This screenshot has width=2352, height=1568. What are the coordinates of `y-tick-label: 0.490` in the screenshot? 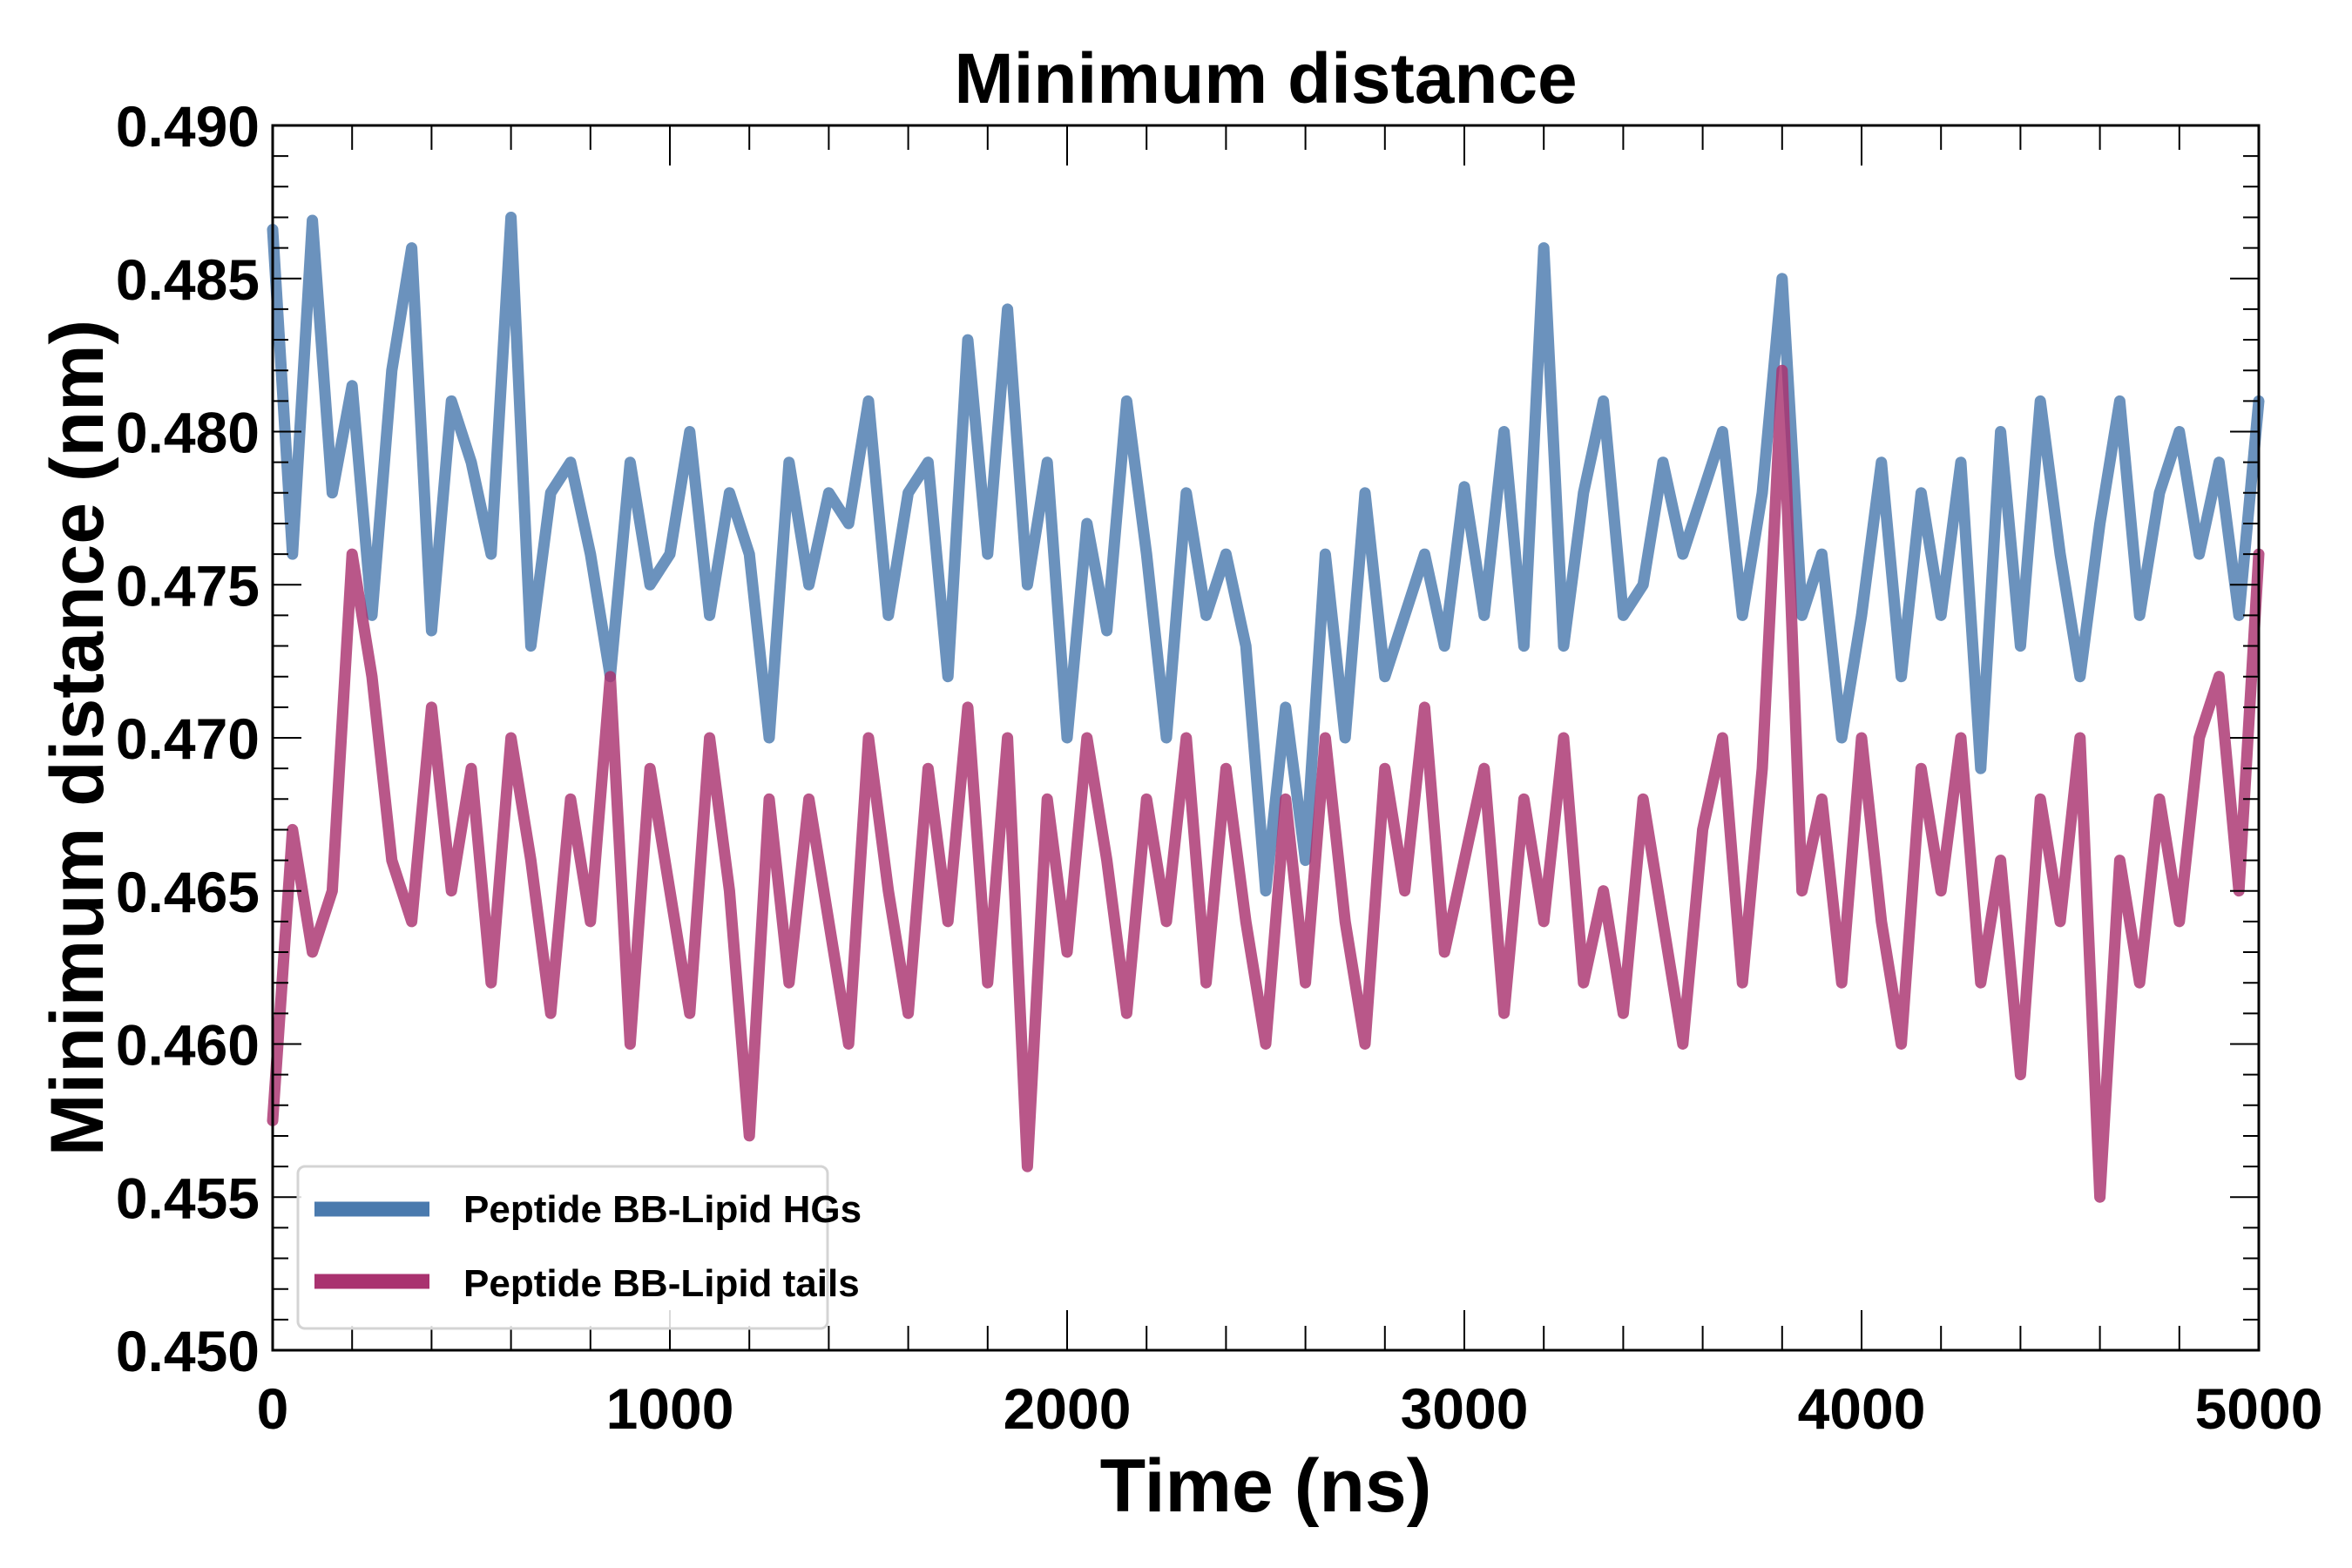 It's located at (188, 126).